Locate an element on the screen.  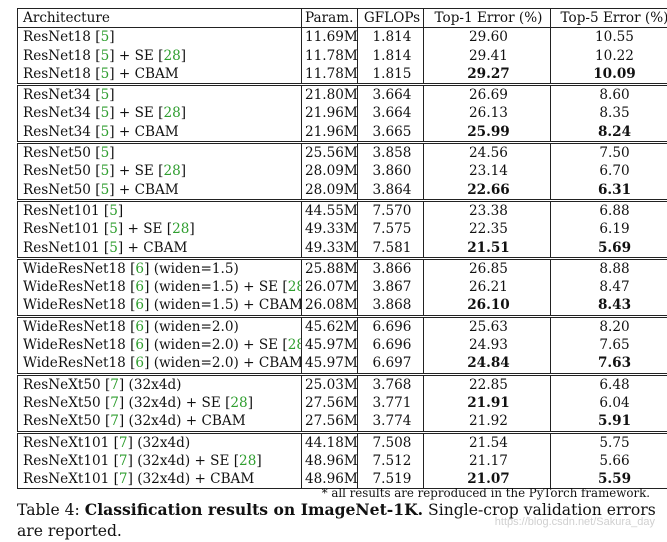
cell-param: 26.07M is located at coordinates (330, 287).